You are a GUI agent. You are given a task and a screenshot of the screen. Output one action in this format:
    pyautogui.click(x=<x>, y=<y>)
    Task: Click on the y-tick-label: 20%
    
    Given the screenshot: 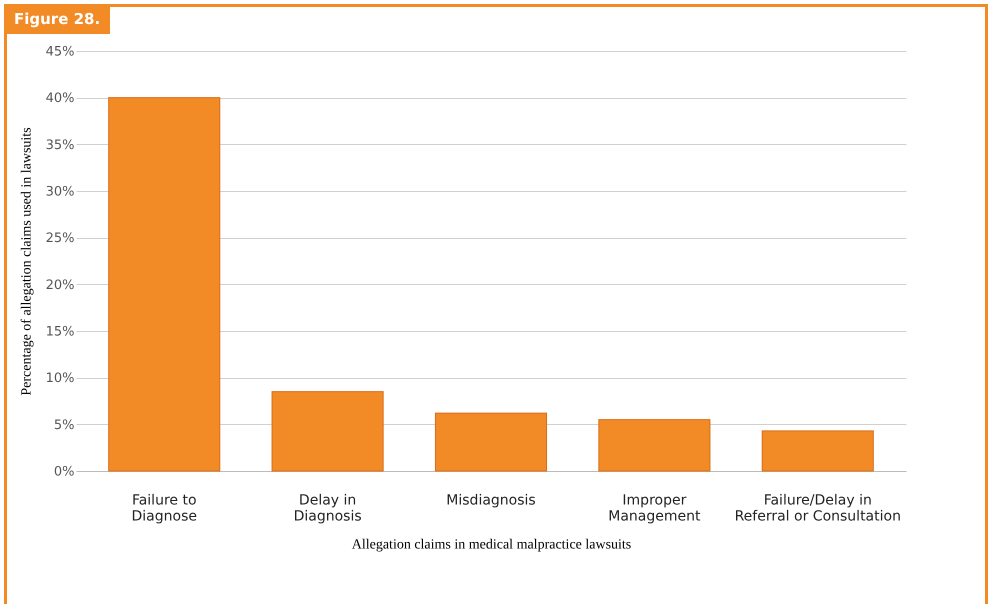 What is the action you would take?
    pyautogui.click(x=60, y=285)
    